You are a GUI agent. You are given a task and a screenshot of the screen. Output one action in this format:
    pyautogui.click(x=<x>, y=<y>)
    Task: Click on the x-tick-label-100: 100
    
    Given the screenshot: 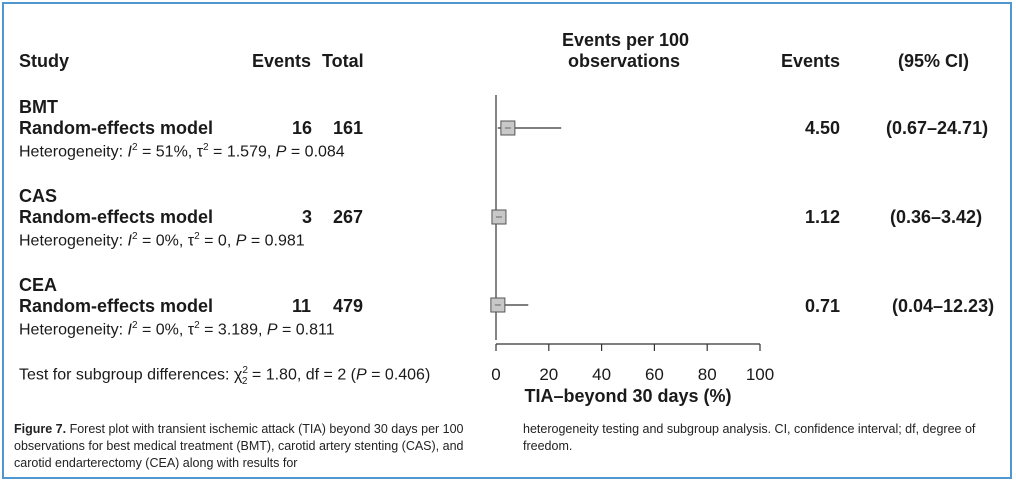 What is the action you would take?
    pyautogui.click(x=760, y=374)
    